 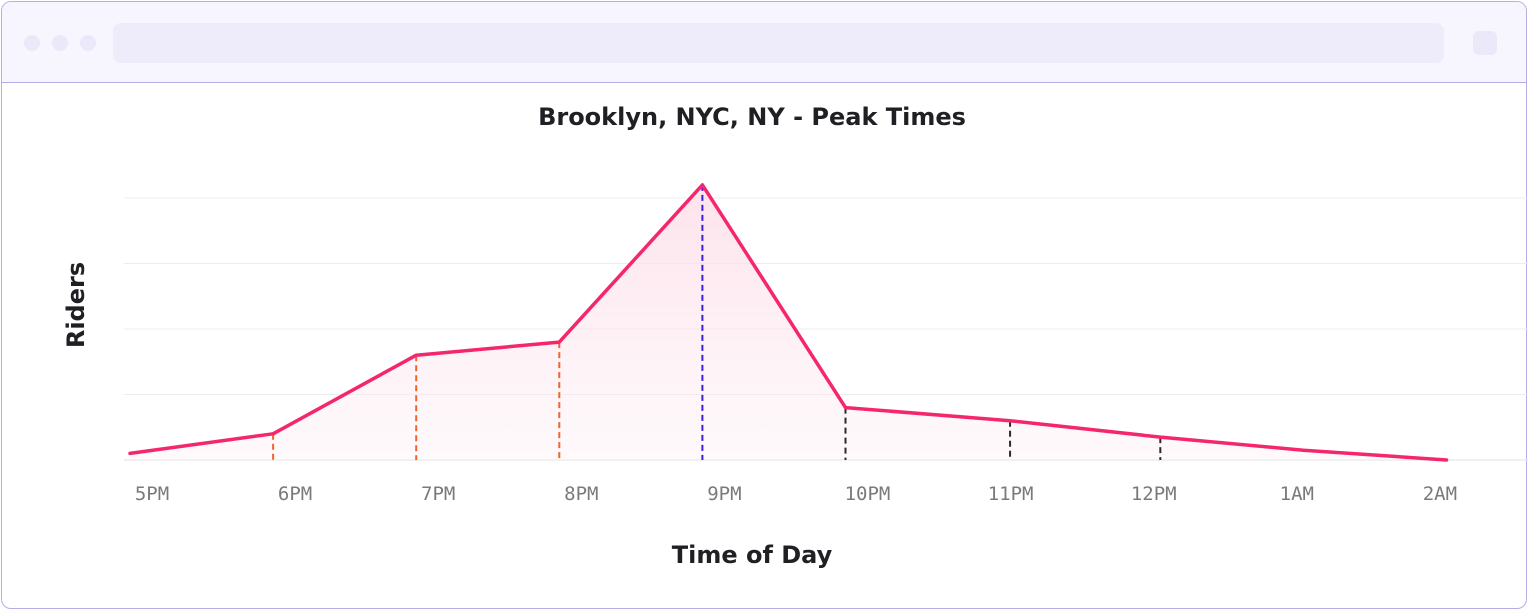 What do you see at coordinates (438, 494) in the screenshot?
I see `x-tick-label: 7PM` at bounding box center [438, 494].